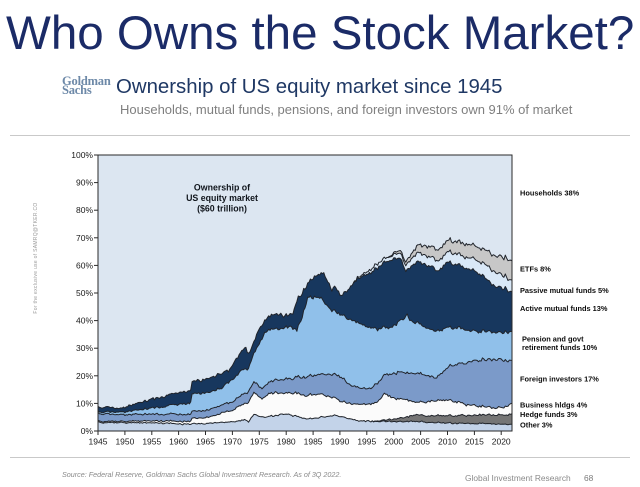 This screenshot has height=487, width=640. Describe the element at coordinates (474, 441) in the screenshot. I see `svg-text: 2015` at that location.